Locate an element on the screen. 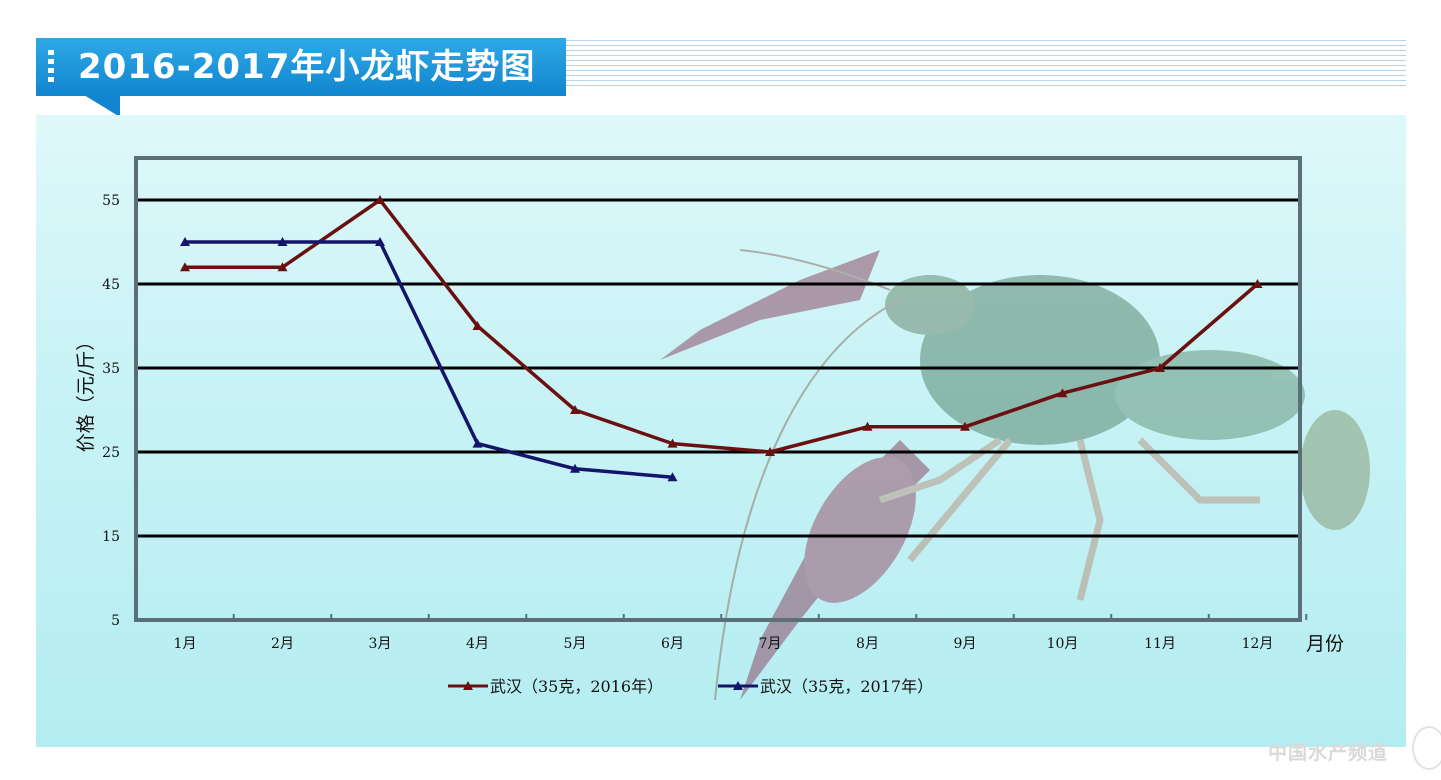 The width and height of the screenshot is (1441, 780). x-tick-label: 1月 is located at coordinates (185, 644).